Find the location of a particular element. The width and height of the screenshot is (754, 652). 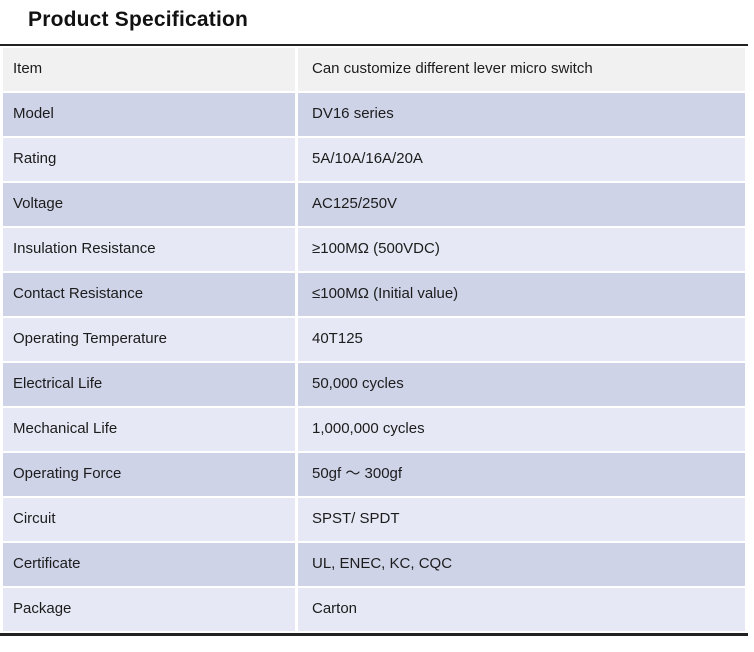

spec-value-cell: 50,000 cycles is located at coordinates (521, 384).